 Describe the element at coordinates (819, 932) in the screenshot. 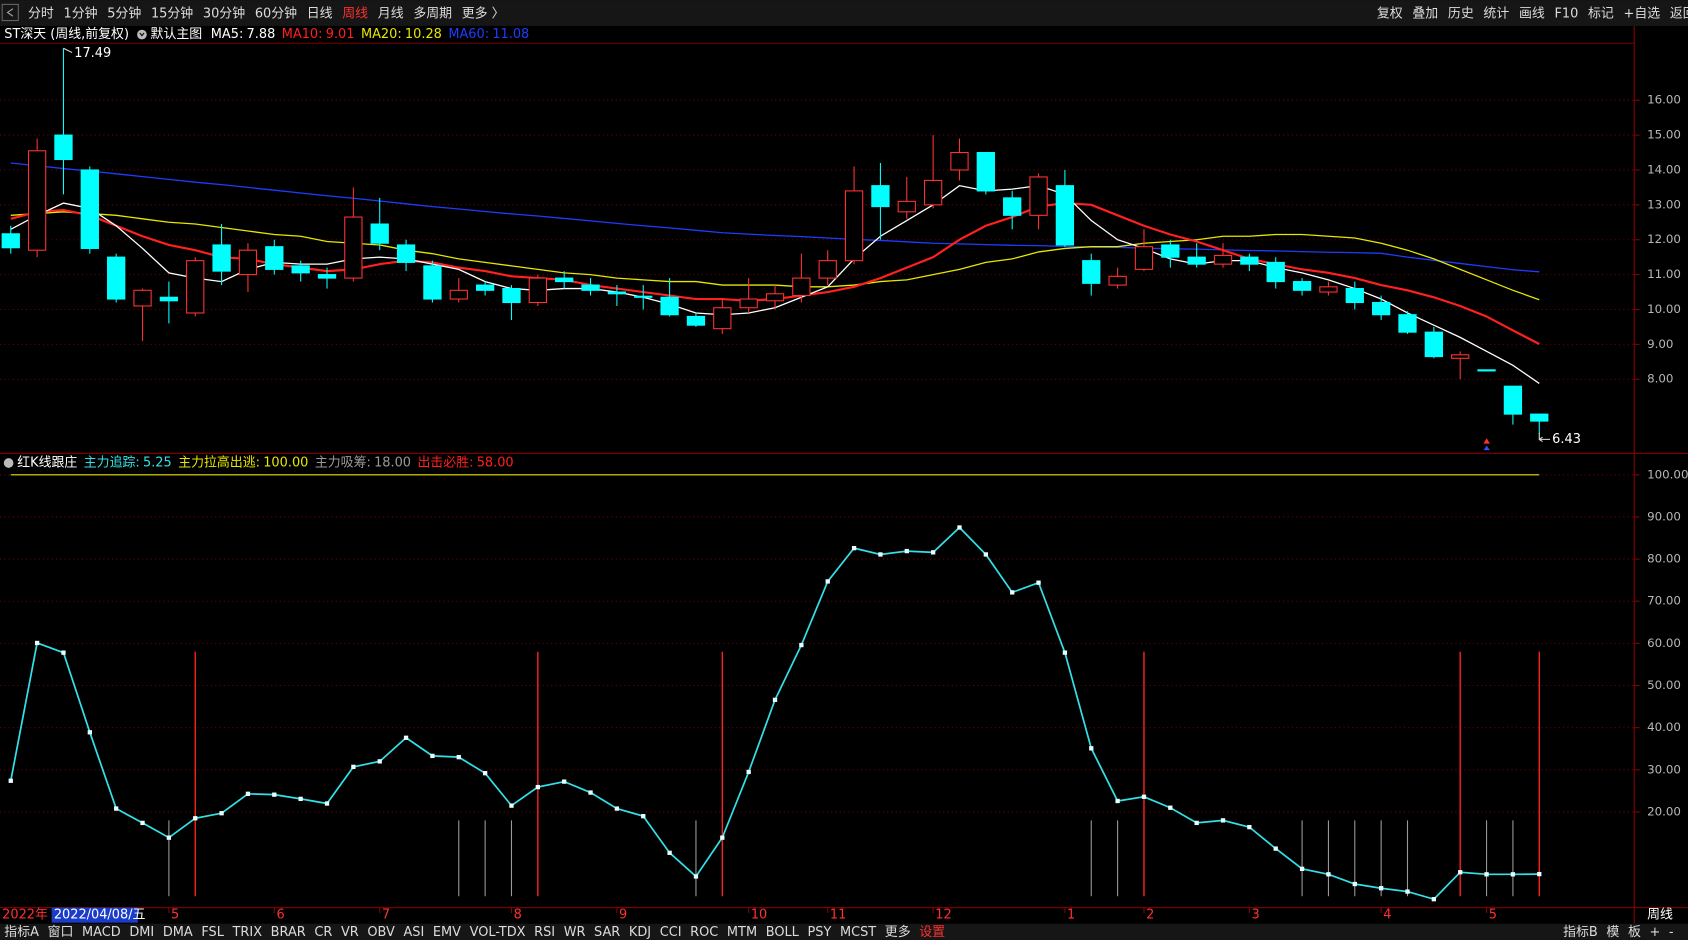

I see `indicator-tab: PSY` at that location.